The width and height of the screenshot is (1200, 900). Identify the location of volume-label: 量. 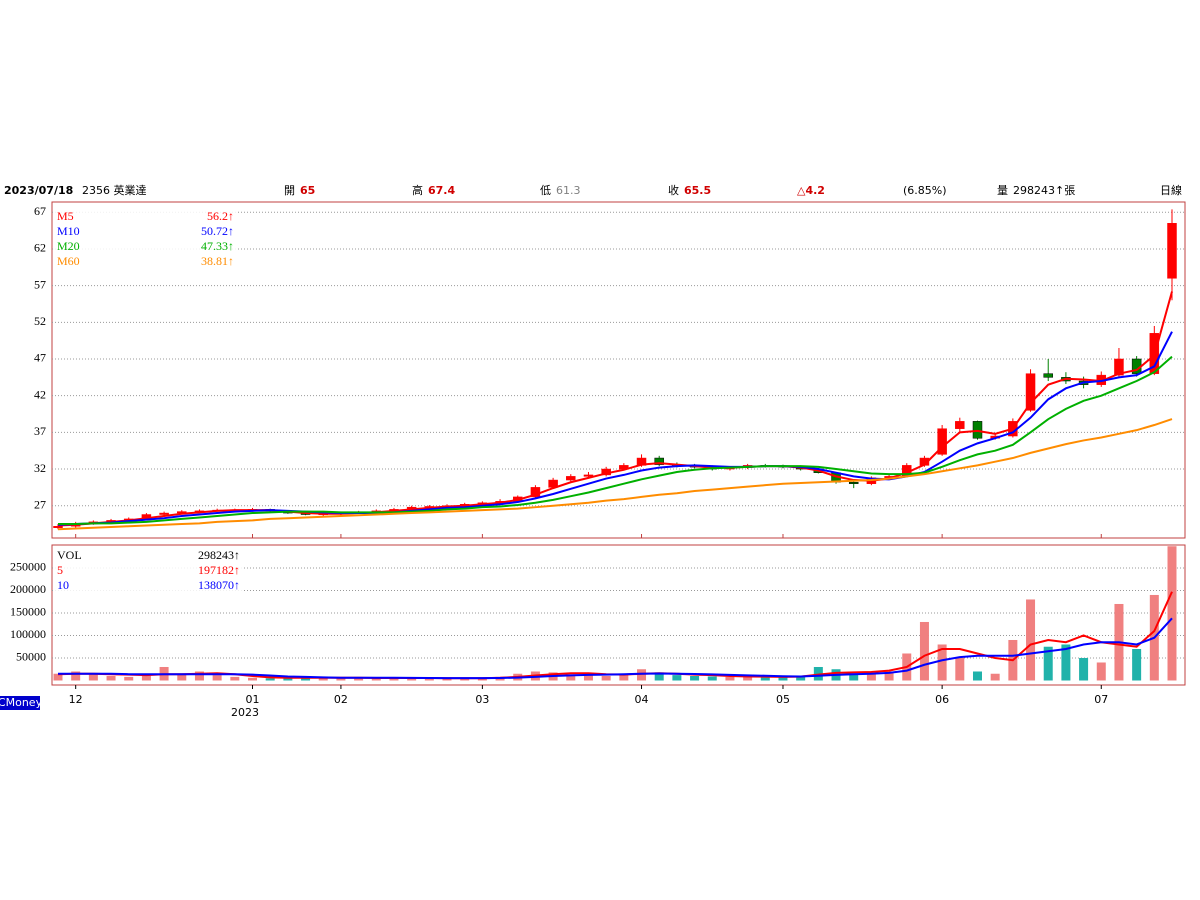
(1002, 190).